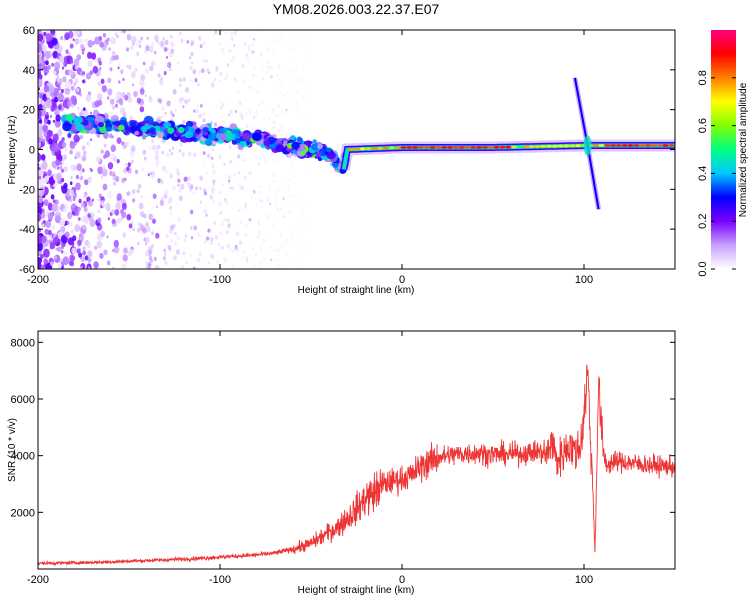  What do you see at coordinates (38, 580) in the screenshot?
I see `snr-x-tick-label: -200` at bounding box center [38, 580].